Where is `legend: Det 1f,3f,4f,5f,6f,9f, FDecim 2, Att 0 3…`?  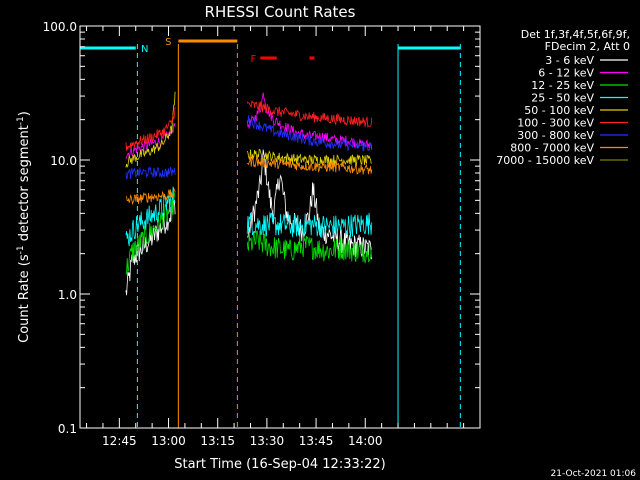
legend: Det 1f,3f,4f,5f,6f,9f, FDecim 2, Att 0 3… is located at coordinates (563, 97).